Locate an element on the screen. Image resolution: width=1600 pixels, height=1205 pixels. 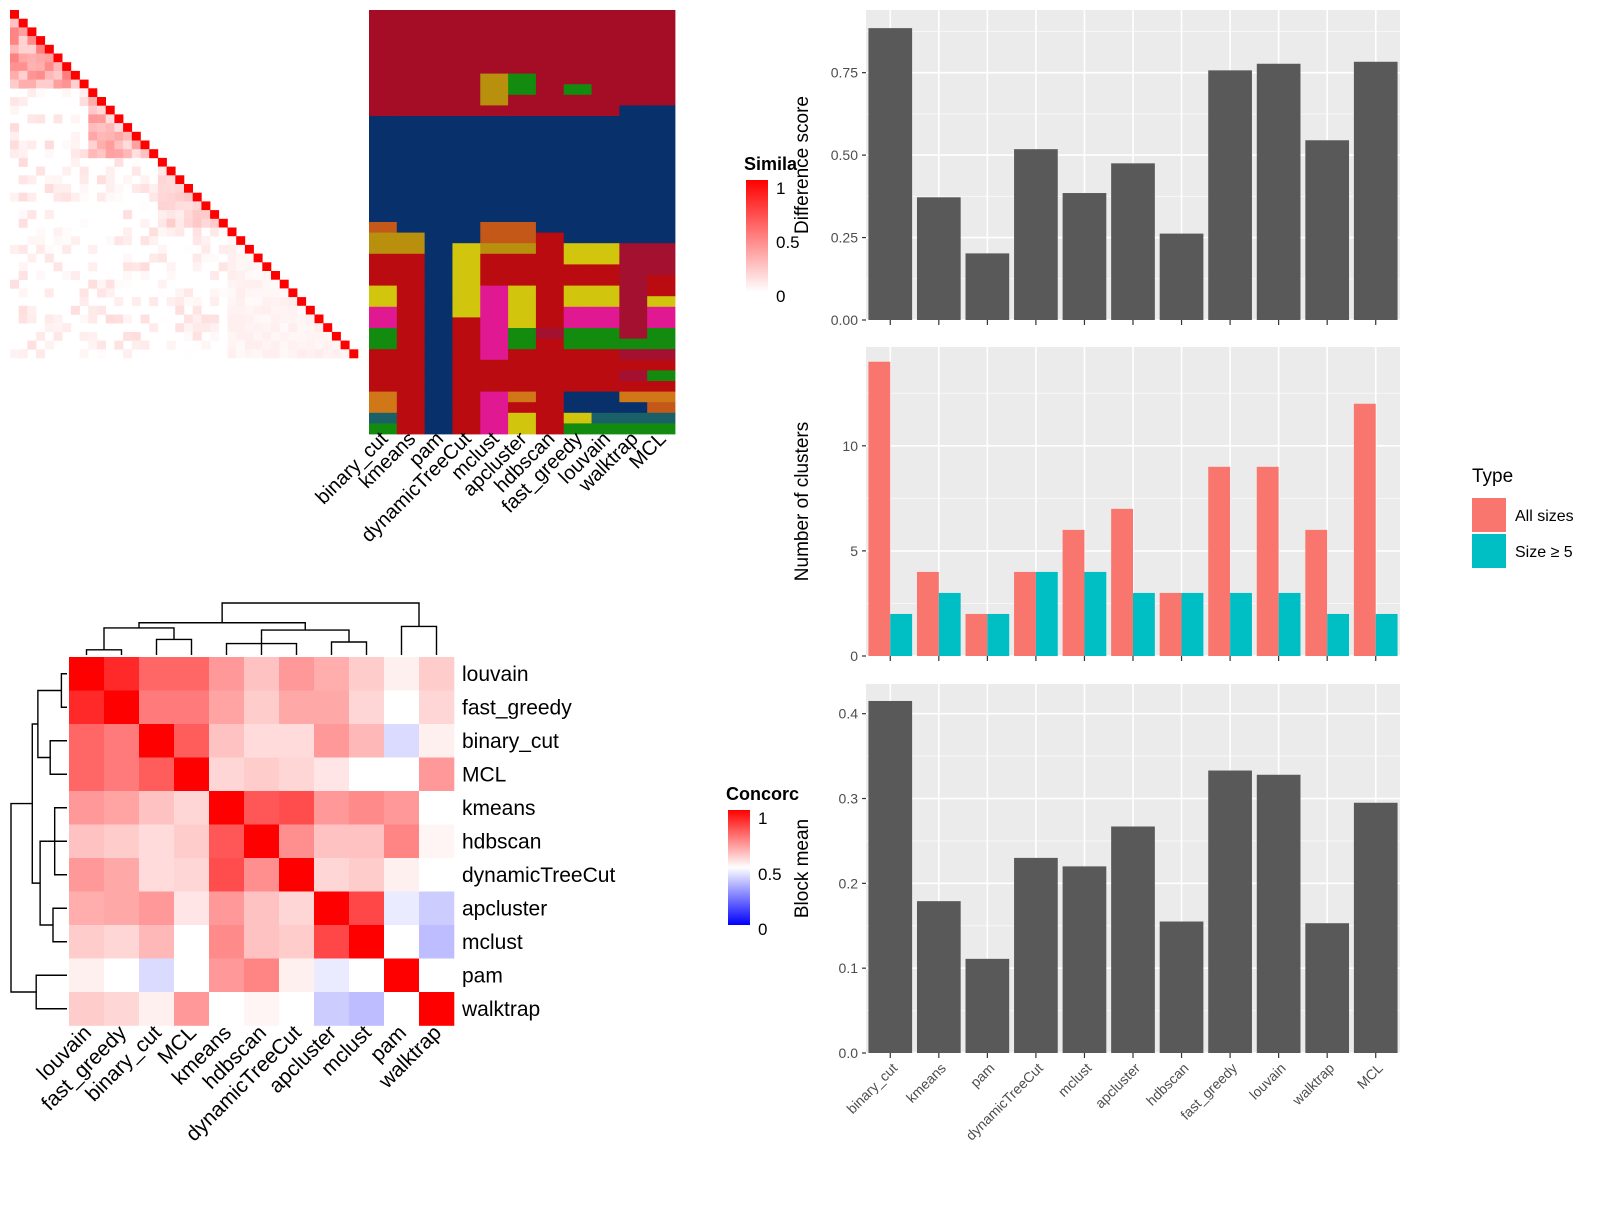
y-tick-label: 0.1 is located at coordinates (849, 968).